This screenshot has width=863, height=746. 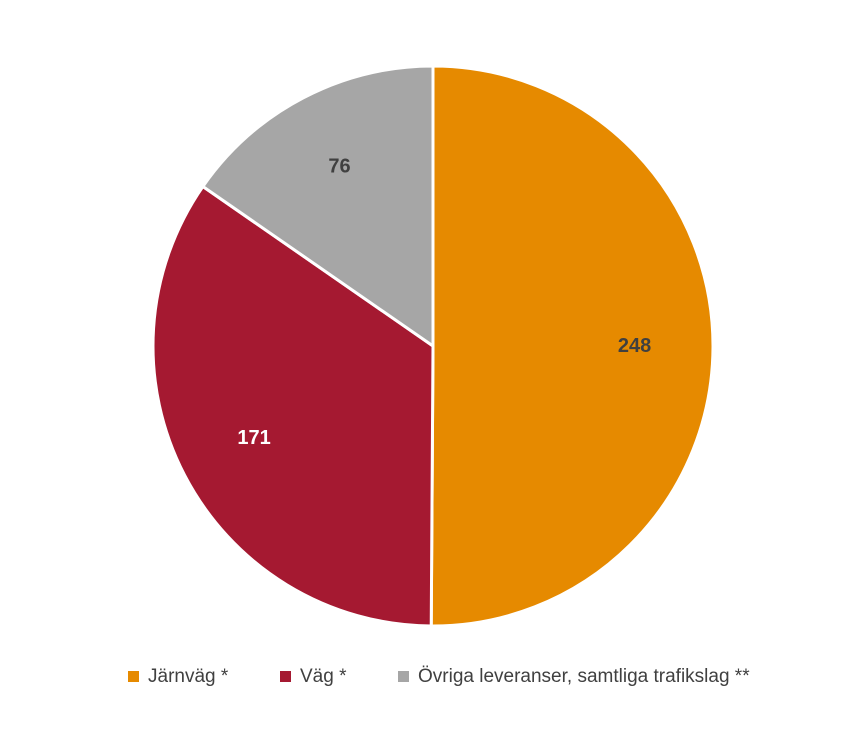 I want to click on legend-label: Väg *, so click(x=323, y=676).